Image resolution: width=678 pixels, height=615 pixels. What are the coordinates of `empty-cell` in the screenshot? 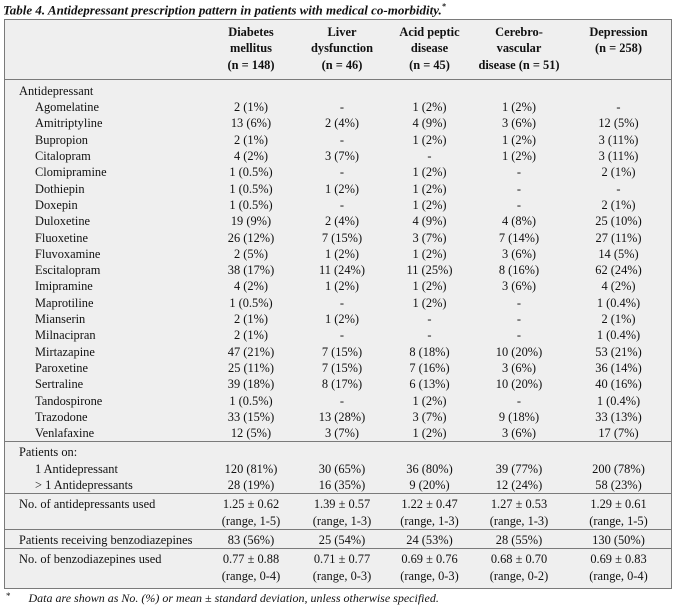 It's located at (105, 521).